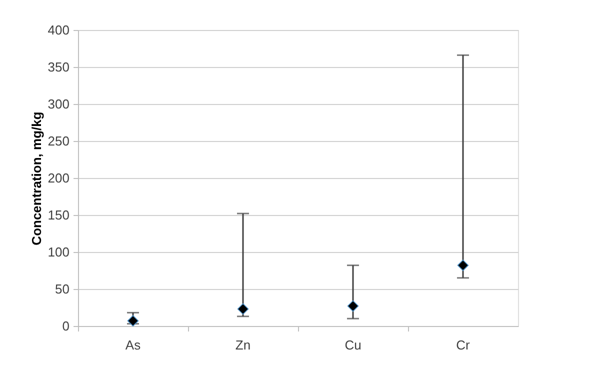 Image resolution: width=603 pixels, height=388 pixels. What do you see at coordinates (353, 345) in the screenshot?
I see `x-tick-label: Cu` at bounding box center [353, 345].